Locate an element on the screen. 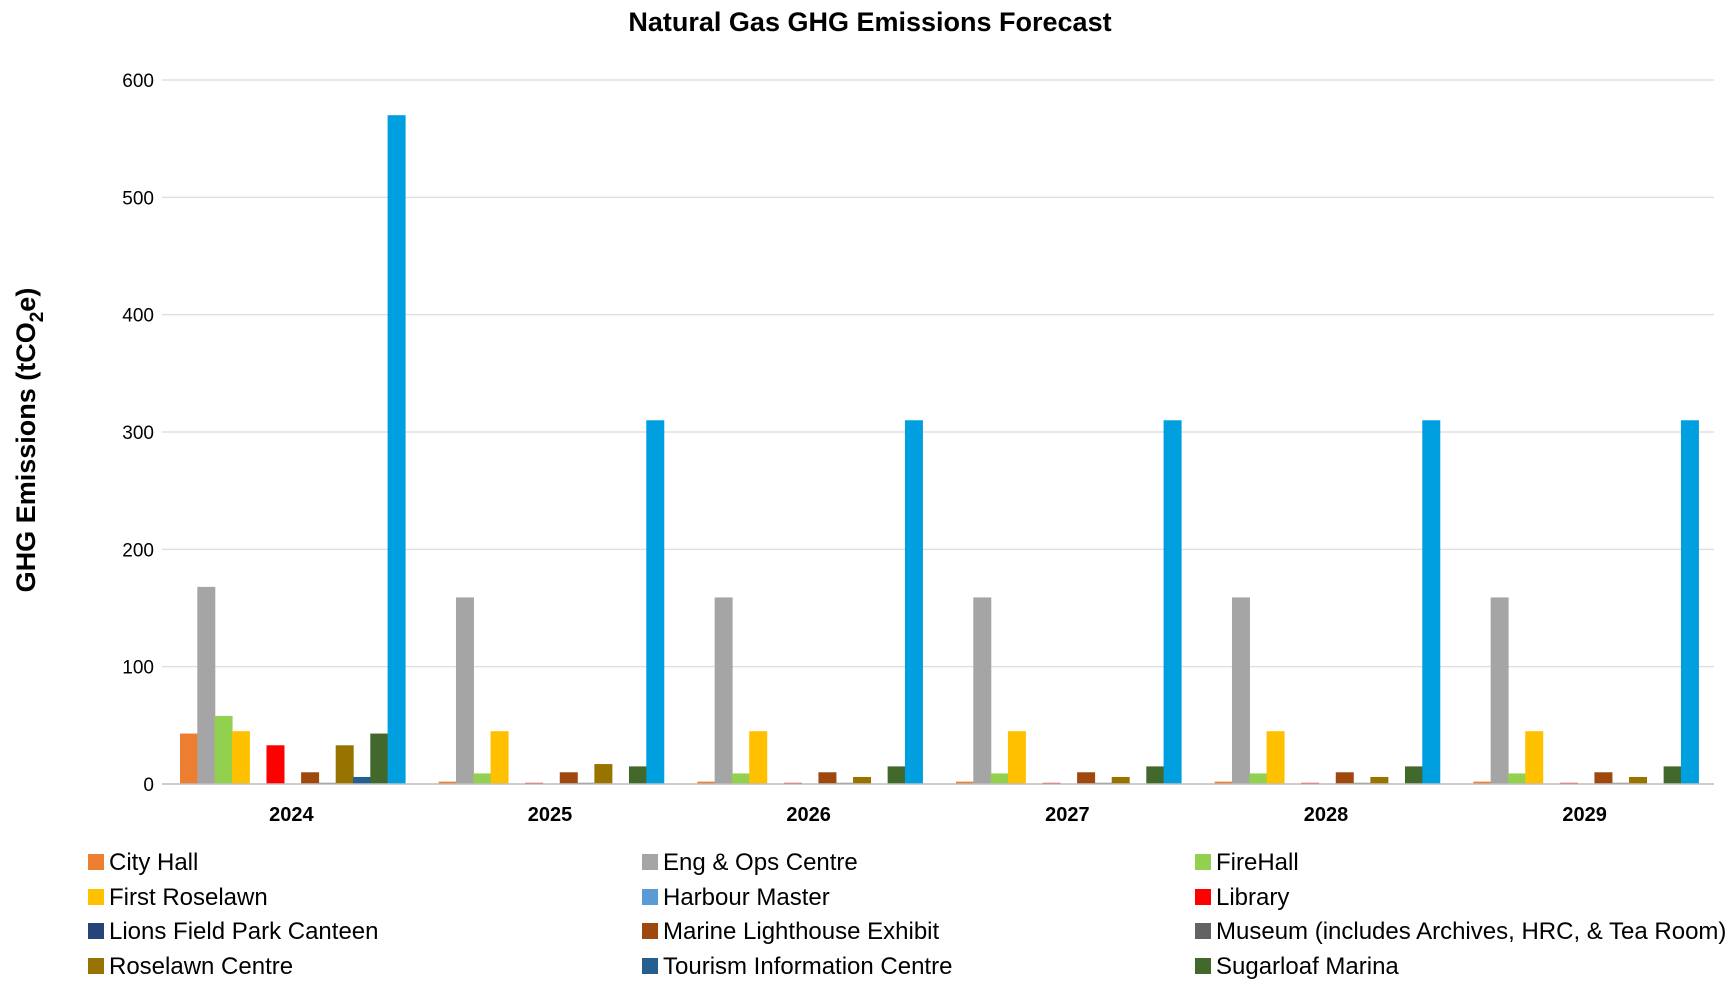 This screenshot has height=984, width=1736. bar-series-13-2026 is located at coordinates (913, 602).